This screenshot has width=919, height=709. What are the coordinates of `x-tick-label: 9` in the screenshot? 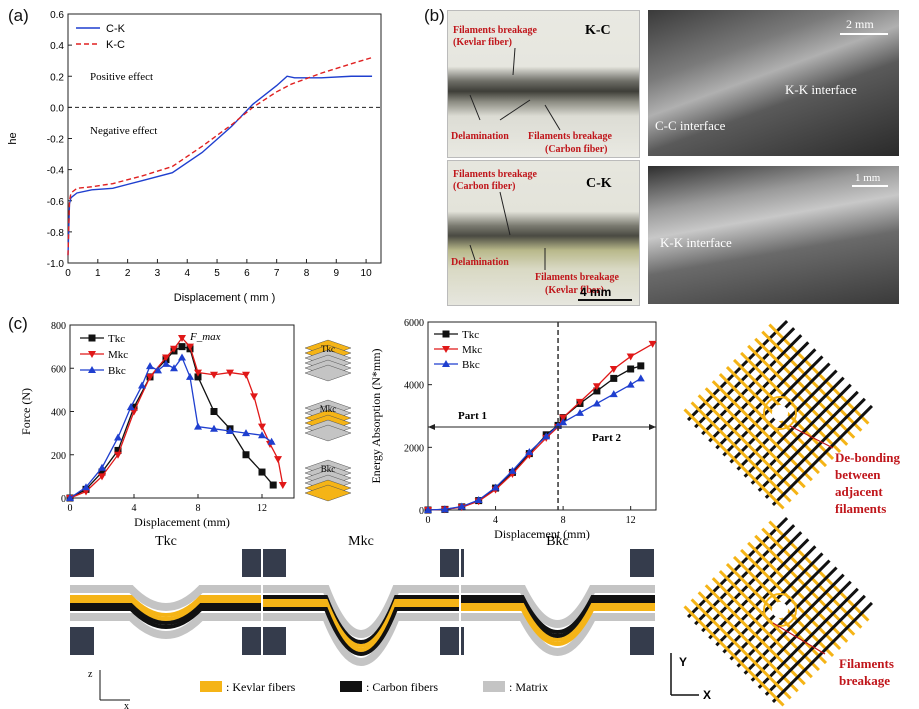 It's located at (337, 273).